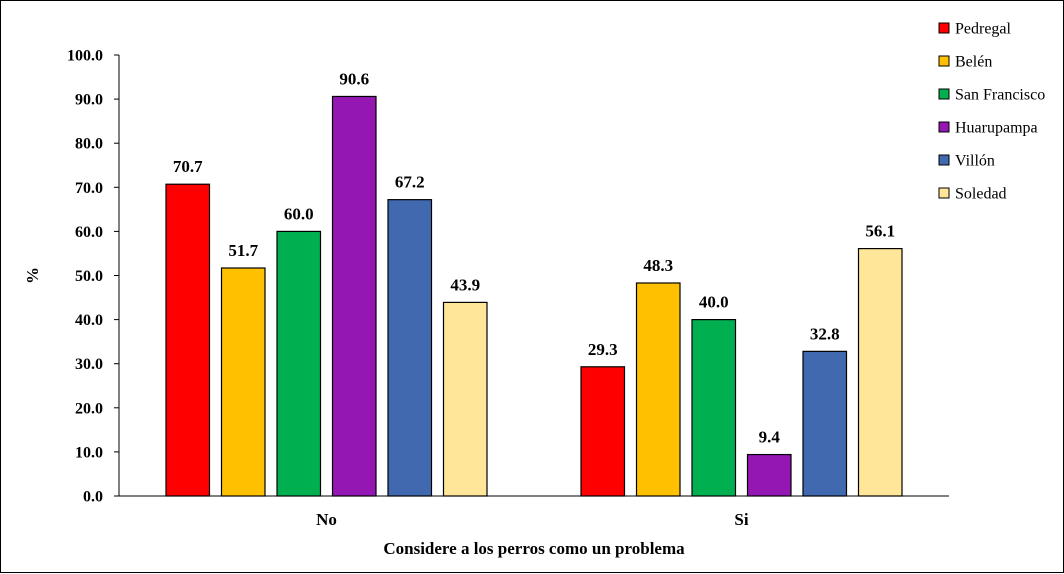  I want to click on data-label: 56.1, so click(880, 231).